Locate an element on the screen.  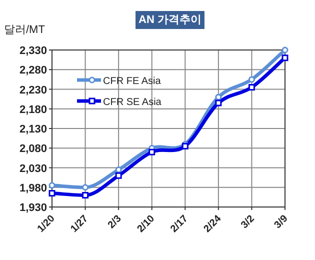
x-tick-label: 2/3 is located at coordinates (115, 222).